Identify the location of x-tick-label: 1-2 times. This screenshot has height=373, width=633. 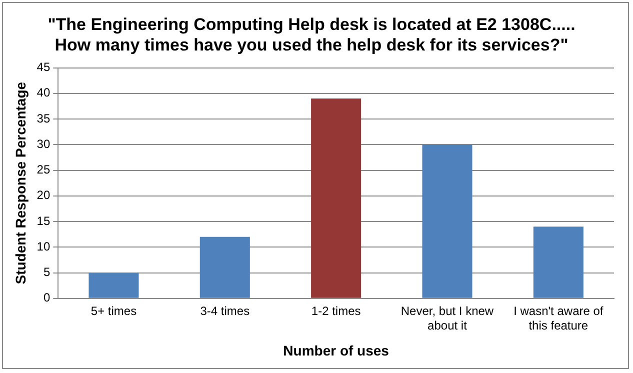
(336, 311).